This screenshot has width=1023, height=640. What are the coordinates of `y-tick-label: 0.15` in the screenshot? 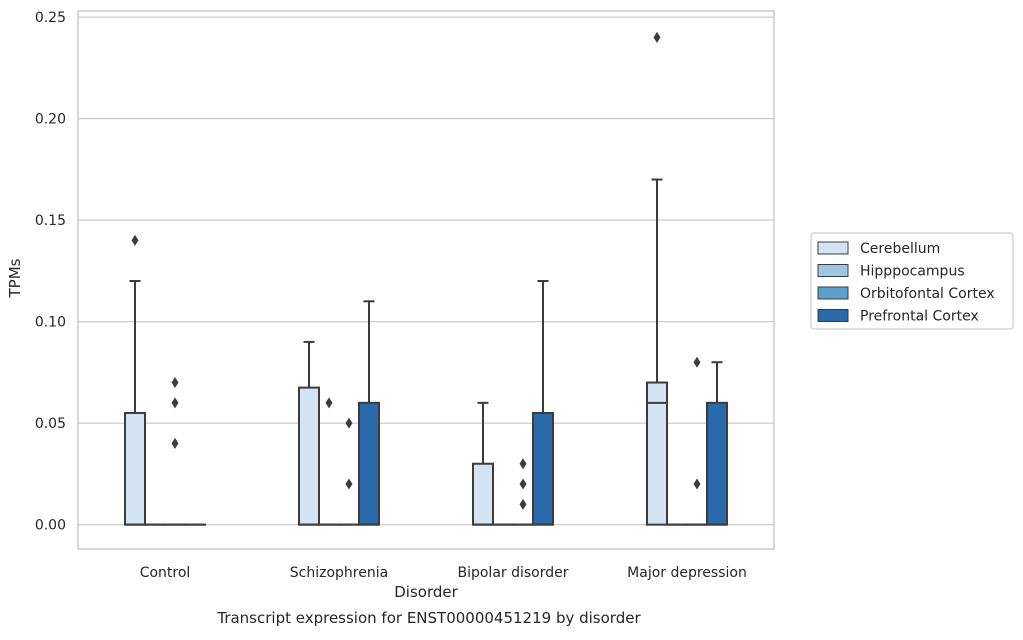 It's located at (50, 221).